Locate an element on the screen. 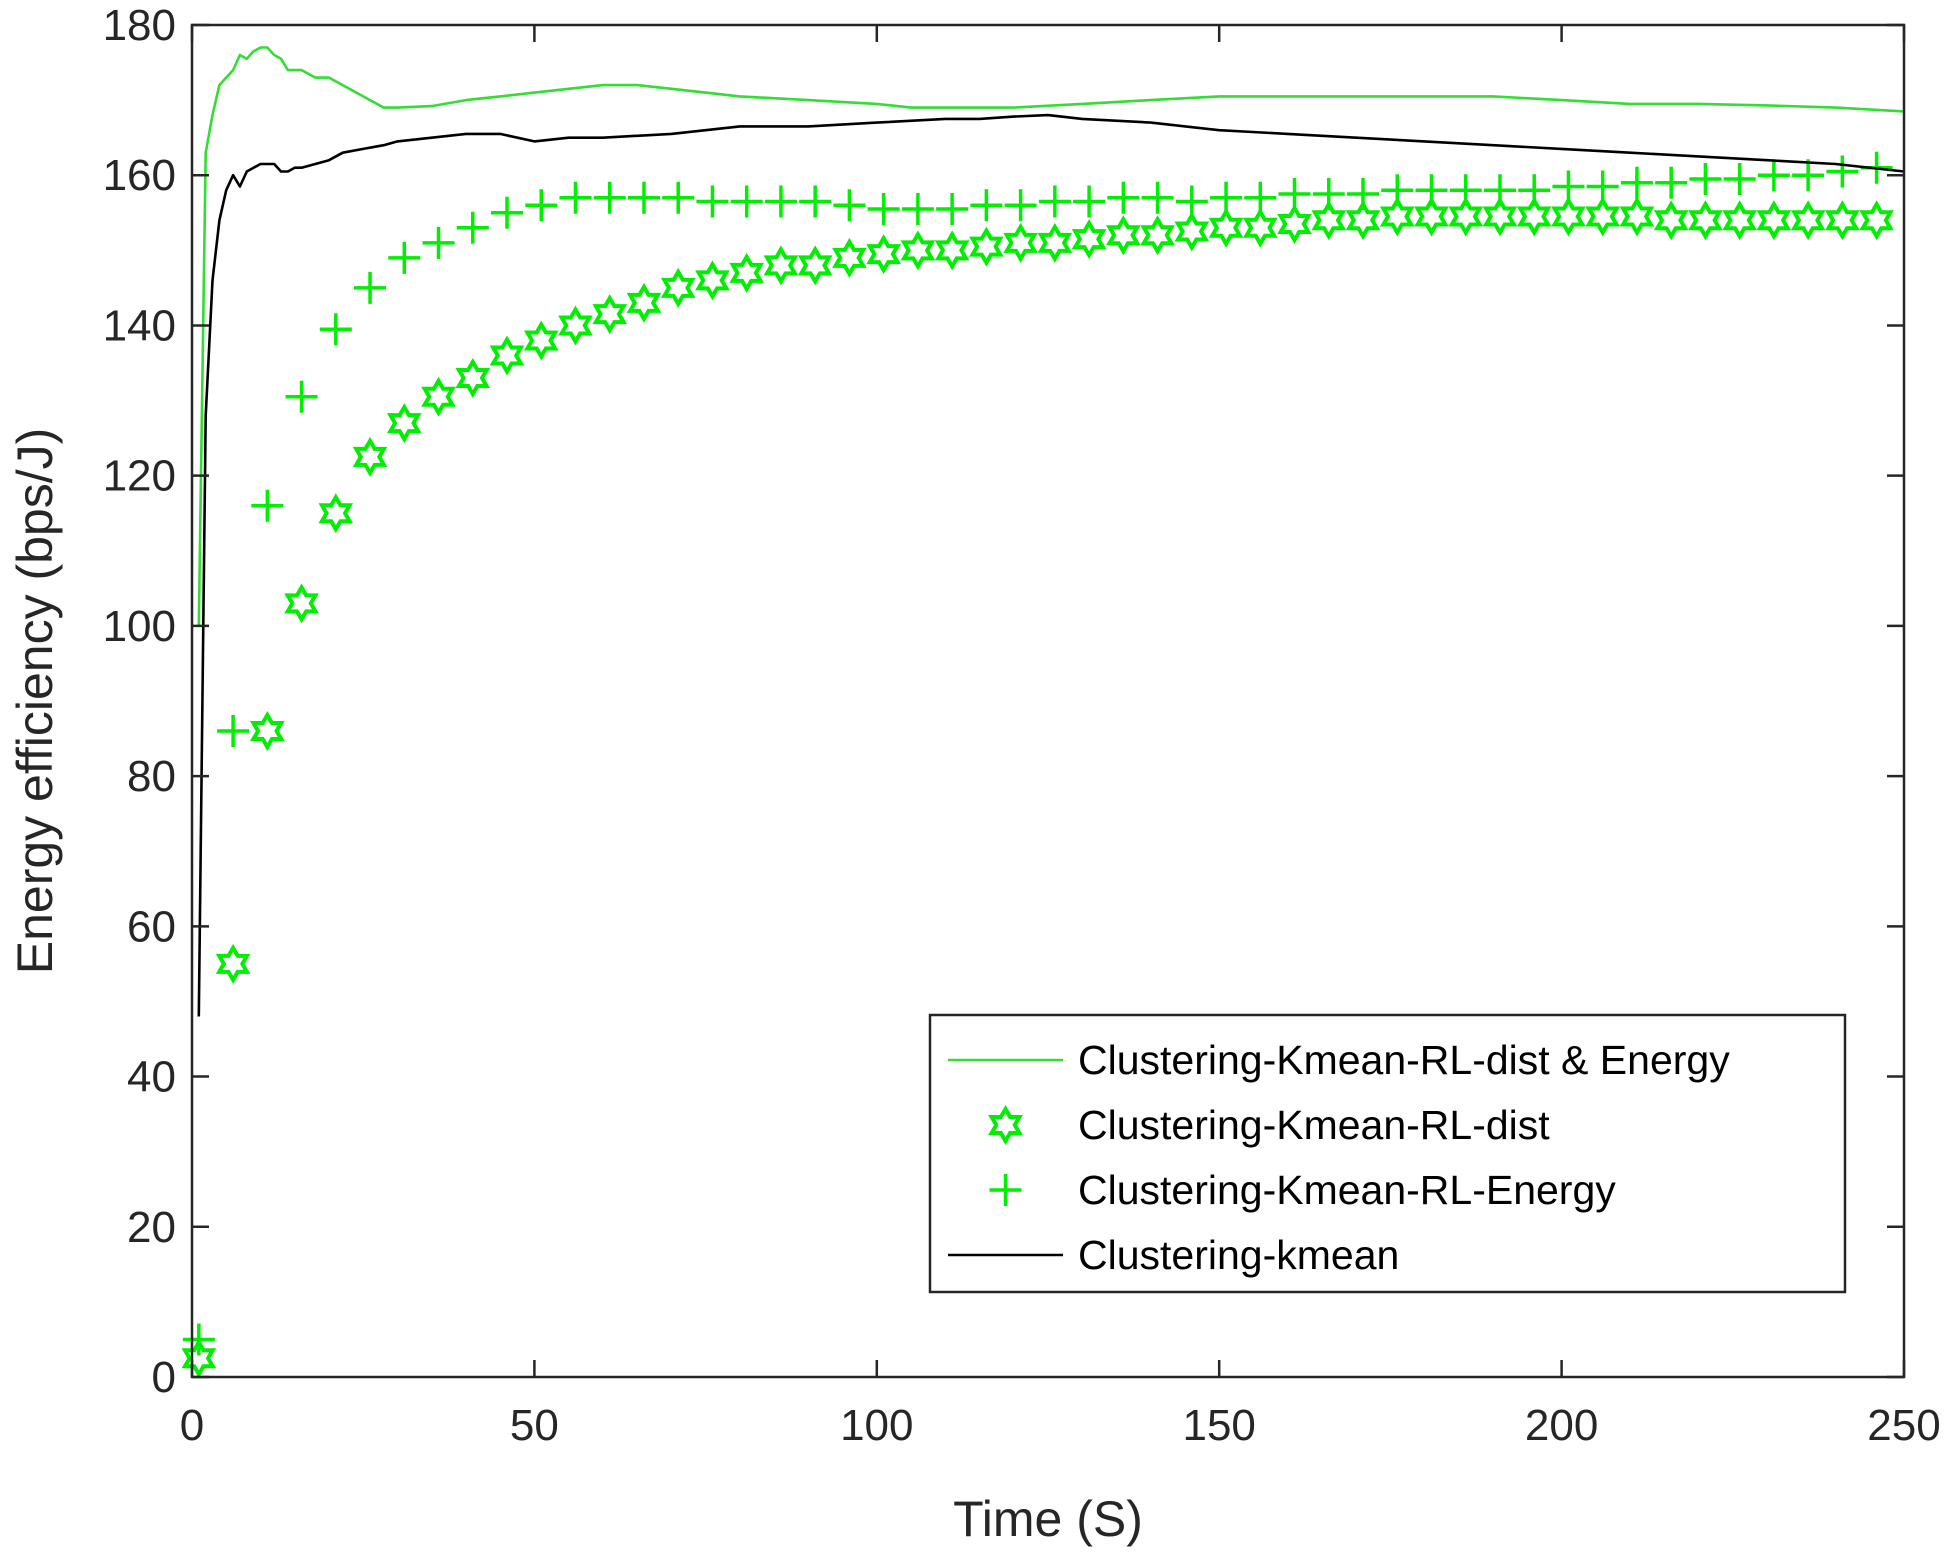 The image size is (1953, 1560). legend-label: Clustering-Kmean-RL-dist is located at coordinates (1314, 1125).